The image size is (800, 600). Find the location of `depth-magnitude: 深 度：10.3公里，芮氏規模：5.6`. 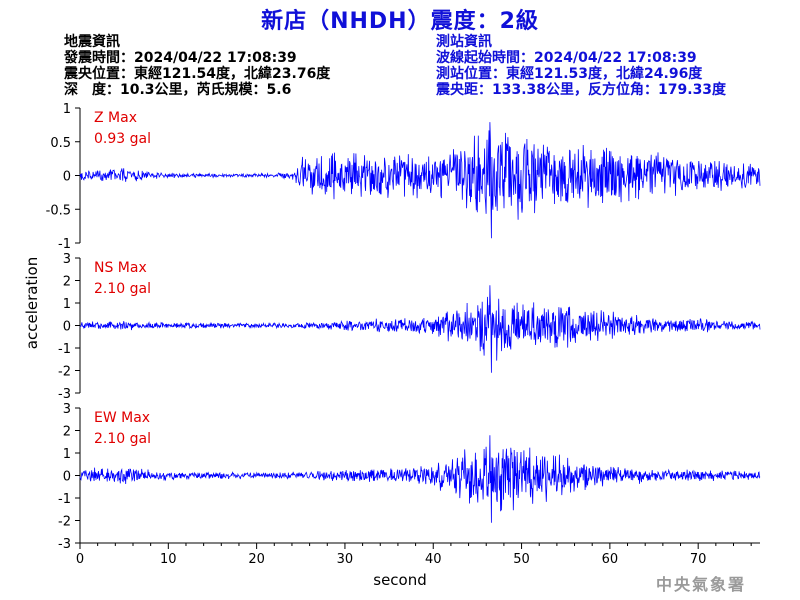

depth-magnitude: 深 度：10.3公里，芮氏規模：5.6 is located at coordinates (178, 90).